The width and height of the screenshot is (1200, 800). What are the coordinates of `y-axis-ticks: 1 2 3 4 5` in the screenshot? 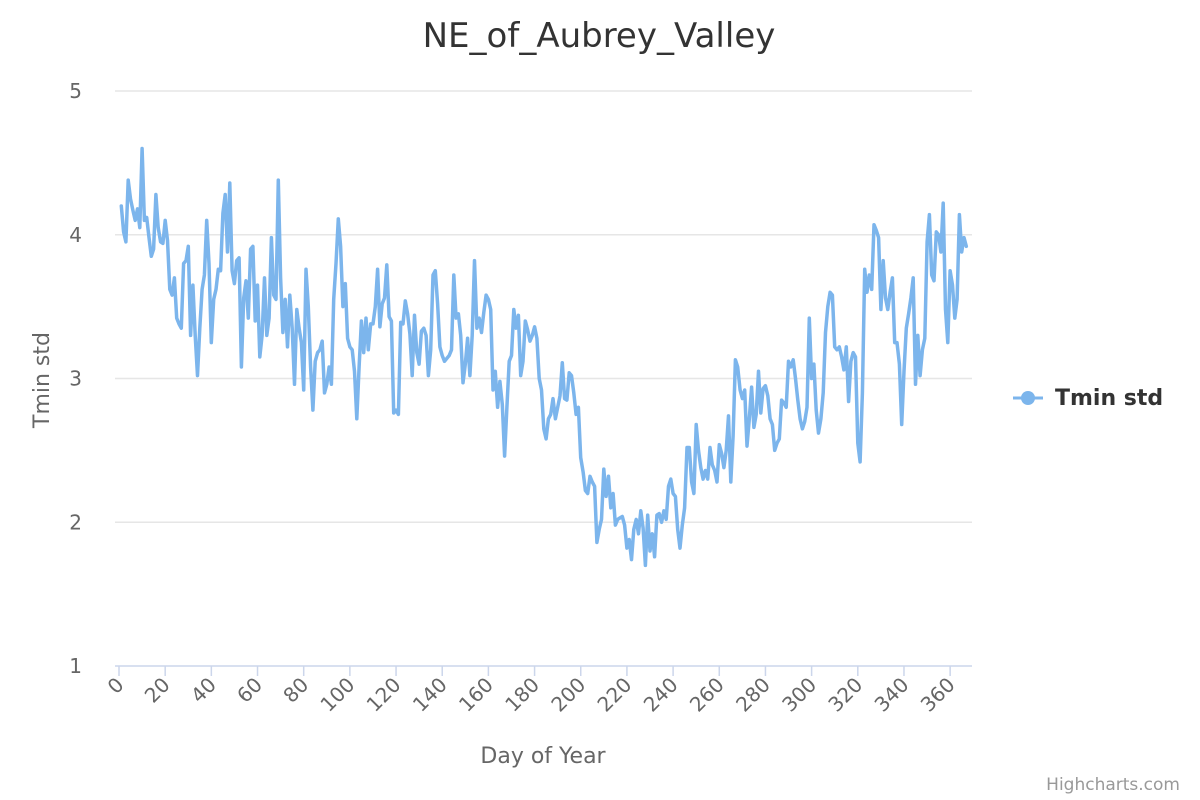 It's located at (75, 378).